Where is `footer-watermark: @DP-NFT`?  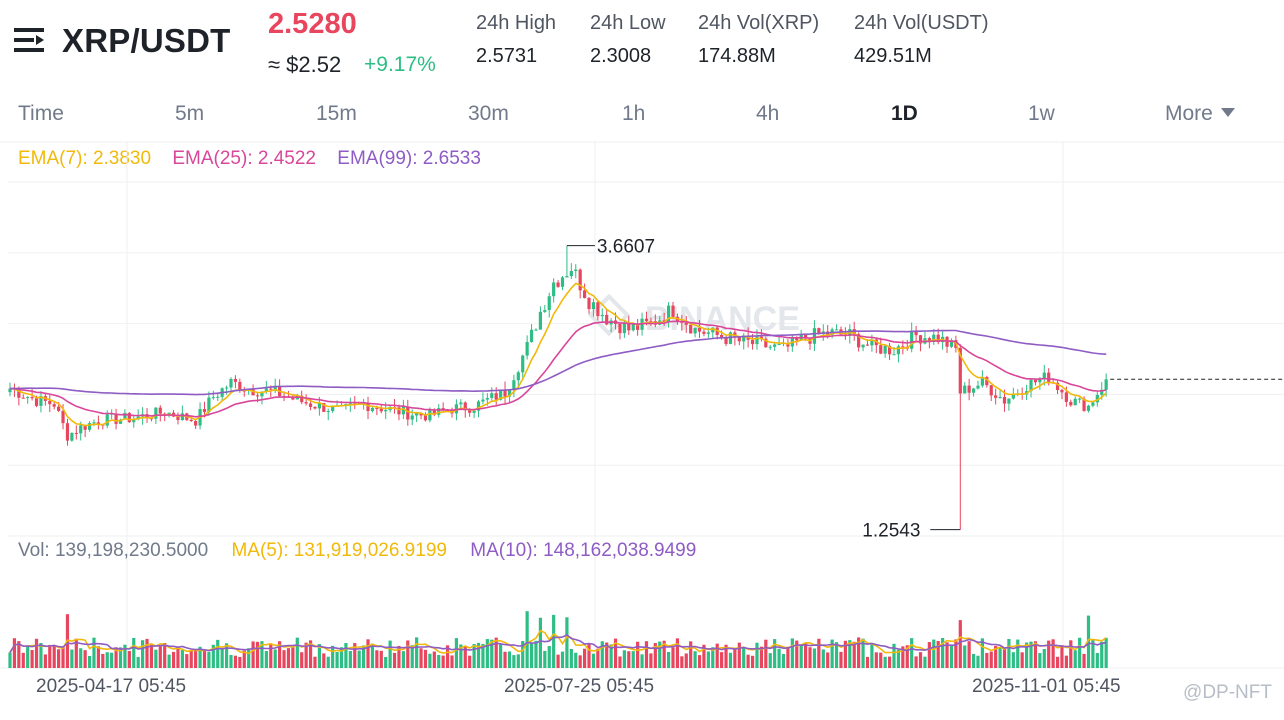
footer-watermark: @DP-NFT is located at coordinates (1227, 692).